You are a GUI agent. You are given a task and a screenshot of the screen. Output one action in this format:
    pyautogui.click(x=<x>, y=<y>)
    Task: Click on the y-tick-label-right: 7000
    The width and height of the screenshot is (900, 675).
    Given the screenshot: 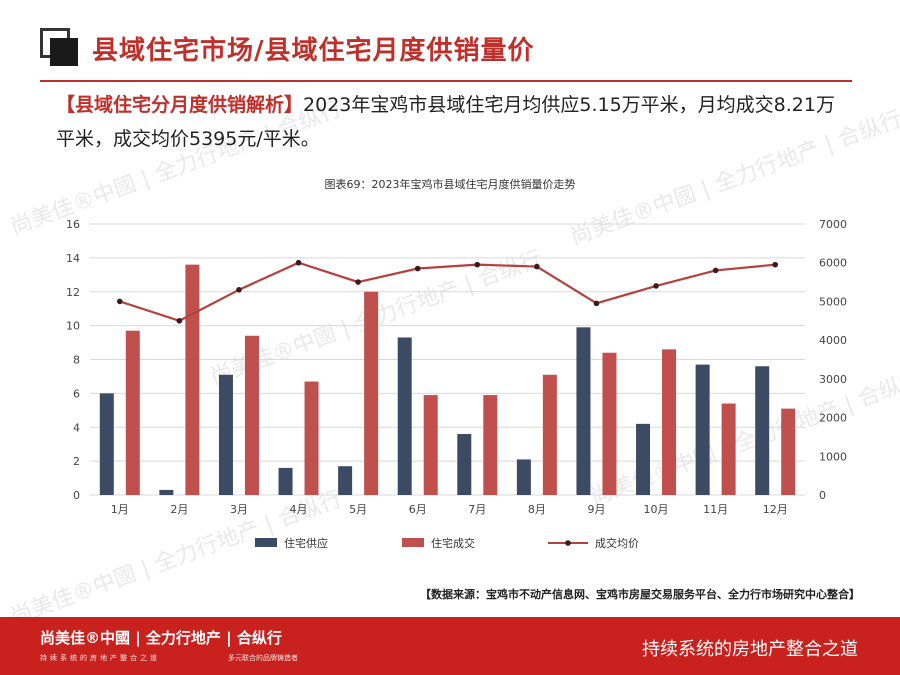 What is the action you would take?
    pyautogui.click(x=833, y=224)
    